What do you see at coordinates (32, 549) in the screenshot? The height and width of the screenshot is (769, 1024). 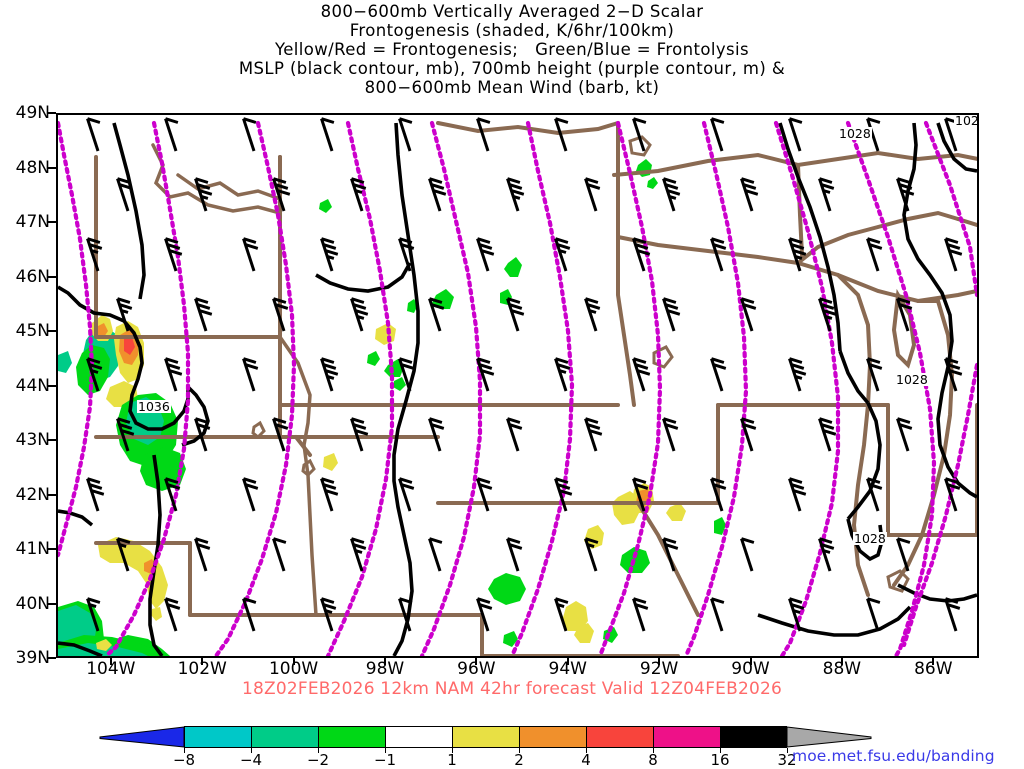 I see `latitude-label: 41N` at bounding box center [32, 549].